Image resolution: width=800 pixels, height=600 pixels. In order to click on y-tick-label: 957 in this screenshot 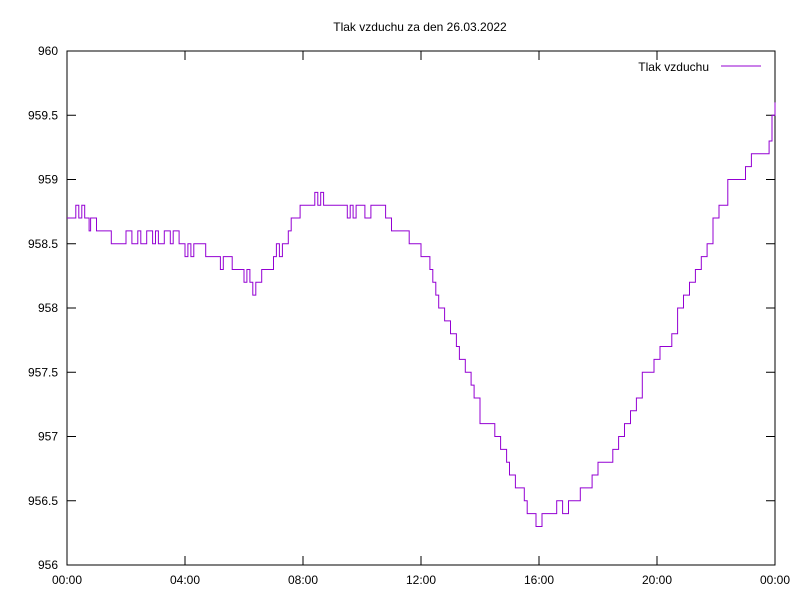, I will do `click(48, 437)`.